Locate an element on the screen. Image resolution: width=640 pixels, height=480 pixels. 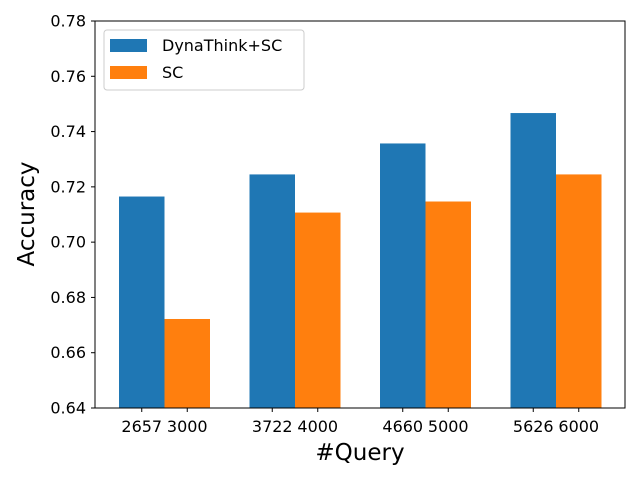
y-axis: 0.64 0.66 0.68 0.70 0.72 0.74 0.76 0.78 is located at coordinates (72, 215).